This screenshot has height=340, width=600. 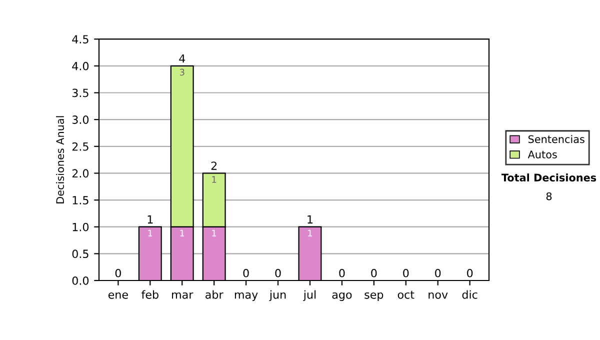 What do you see at coordinates (542, 154) in the screenshot?
I see `legend-label: Autos` at bounding box center [542, 154].